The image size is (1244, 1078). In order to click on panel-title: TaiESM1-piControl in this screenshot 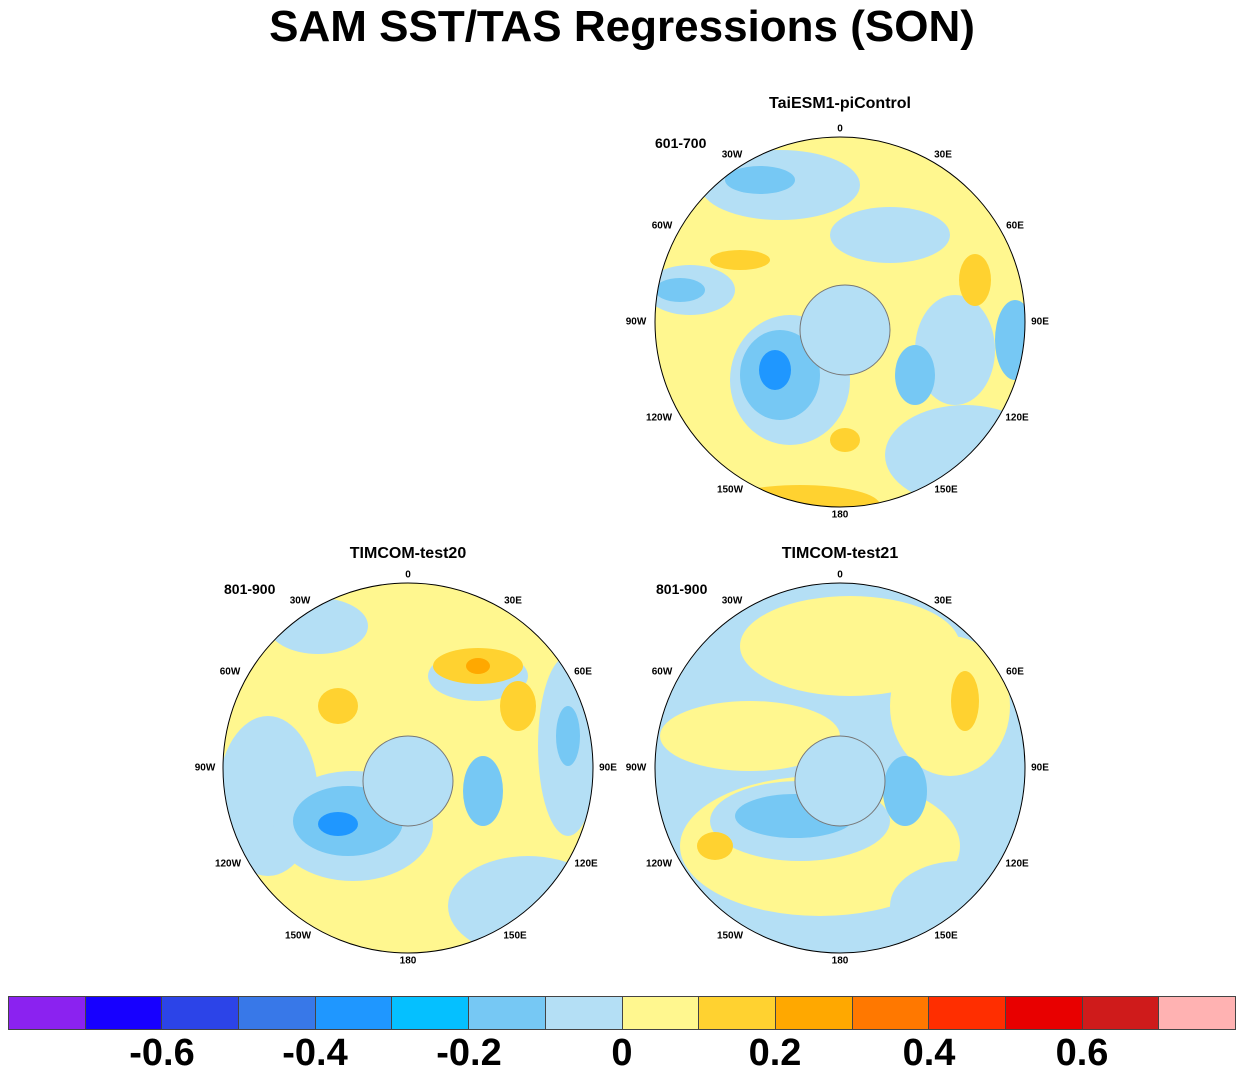, I will do `click(840, 103)`.